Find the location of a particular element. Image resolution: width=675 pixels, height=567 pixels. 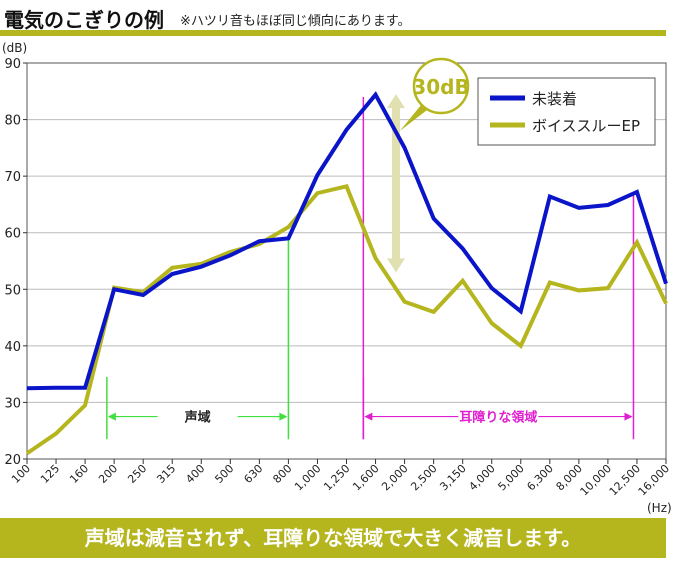

x-tick-label: 200 is located at coordinates (108, 474).